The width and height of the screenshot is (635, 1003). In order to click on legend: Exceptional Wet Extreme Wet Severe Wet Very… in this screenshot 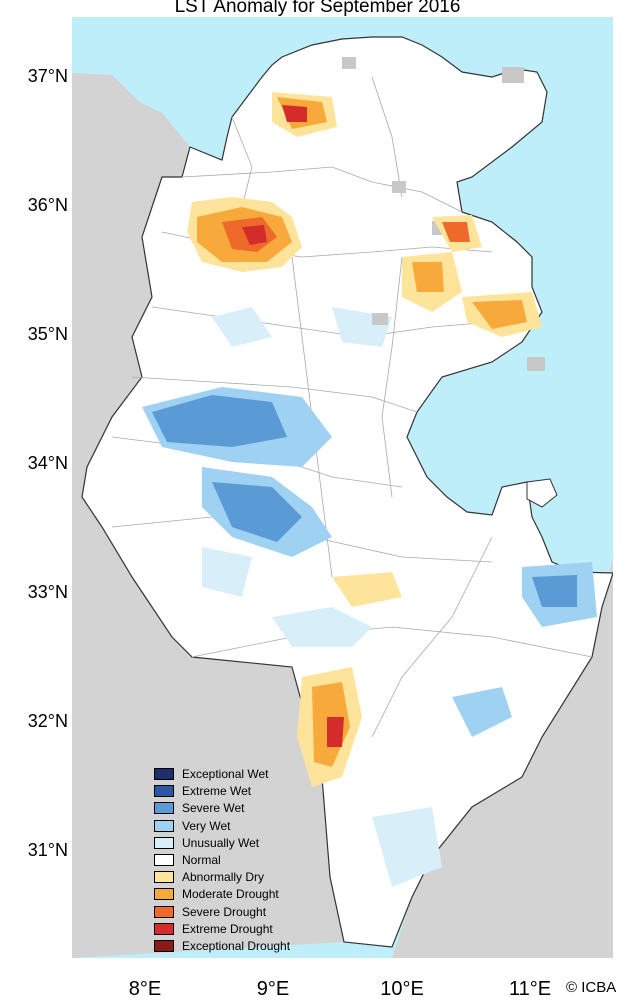, I will do `click(254, 860)`.